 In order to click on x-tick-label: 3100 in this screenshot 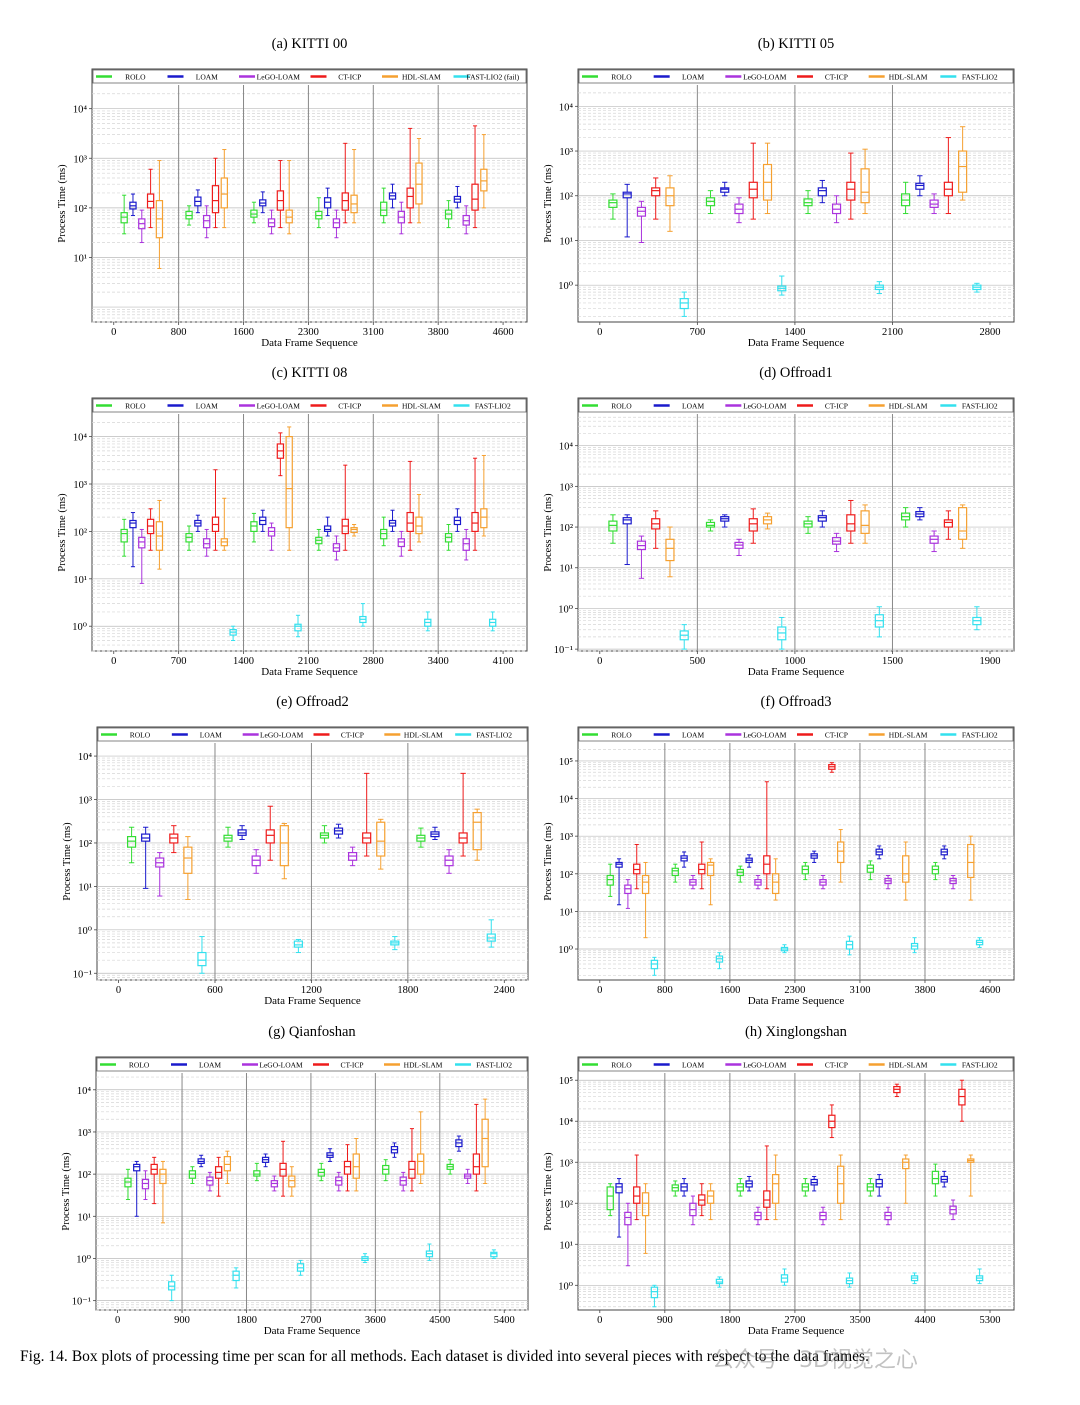, I will do `click(373, 332)`.